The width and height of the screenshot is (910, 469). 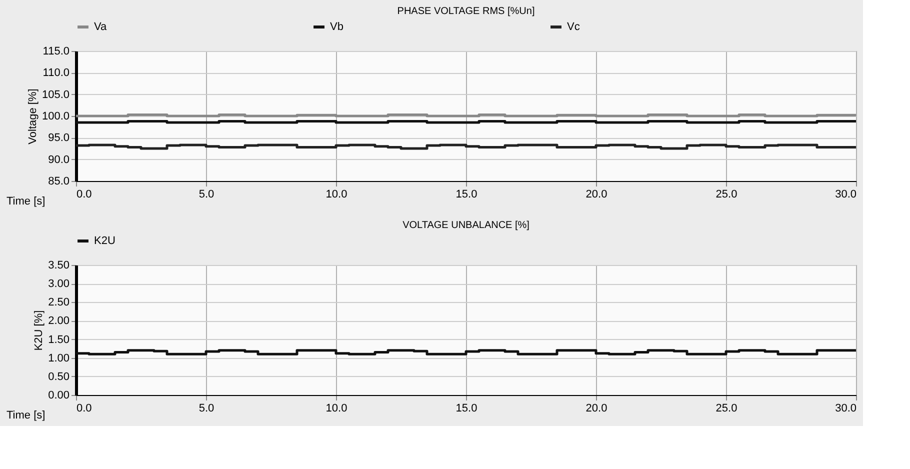 What do you see at coordinates (59, 396) in the screenshot?
I see `y-tick-label: 0.00` at bounding box center [59, 396].